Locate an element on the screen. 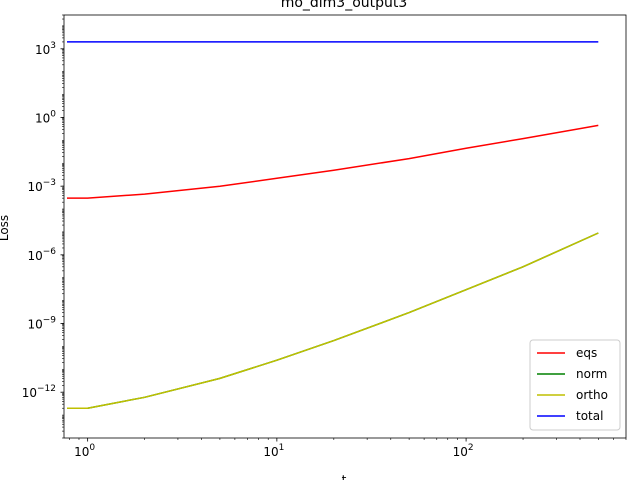 The width and height of the screenshot is (640, 480). x-tick-label: 10¹ is located at coordinates (273, 451).